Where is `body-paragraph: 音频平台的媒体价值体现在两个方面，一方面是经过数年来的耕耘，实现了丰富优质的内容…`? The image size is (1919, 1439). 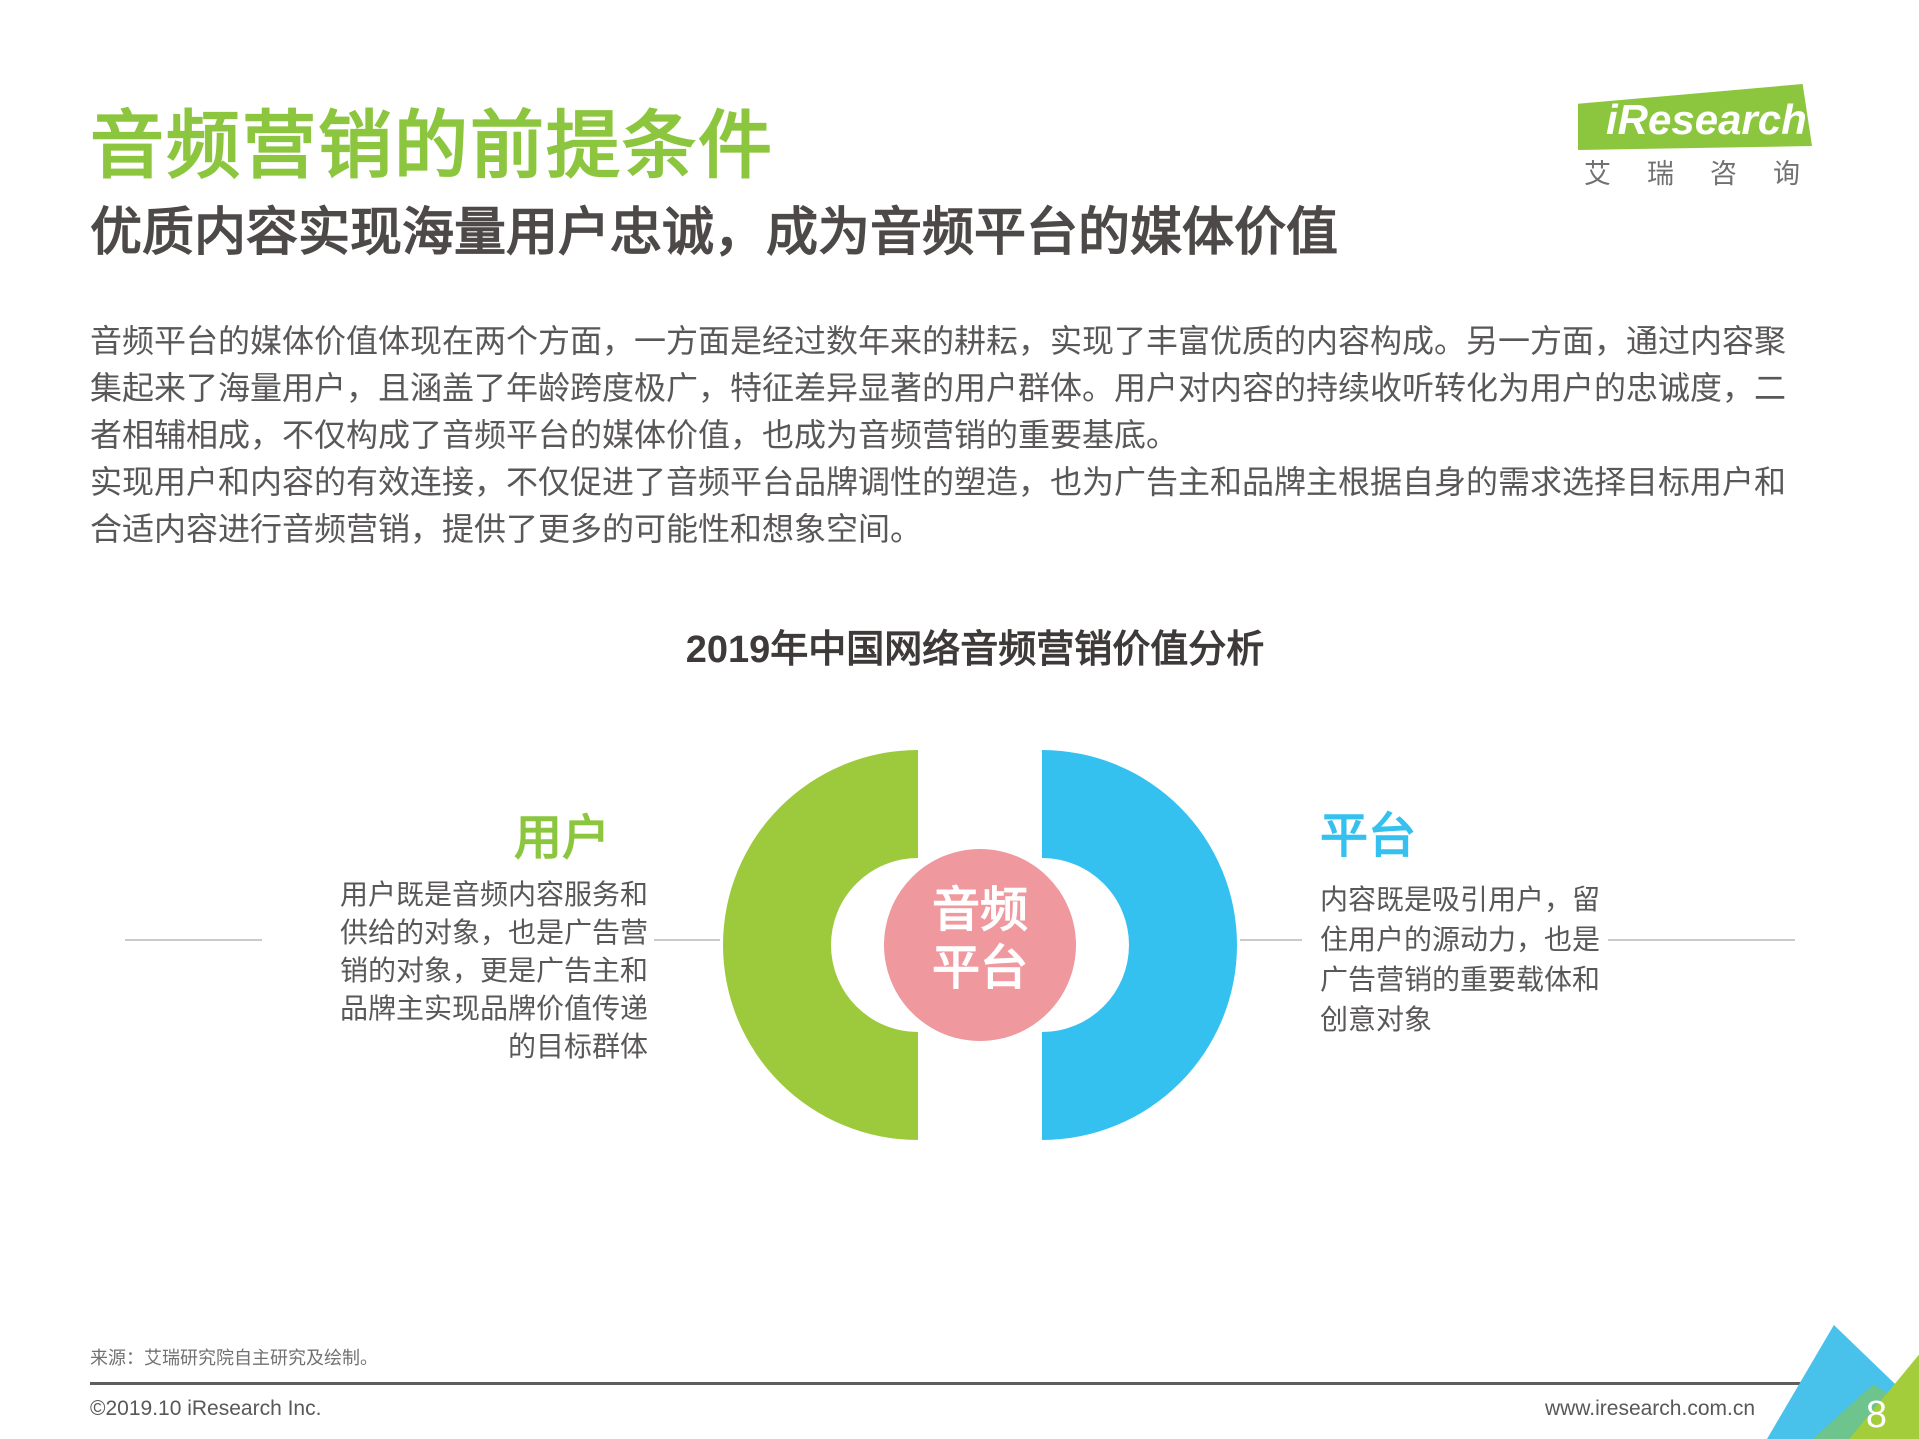 body-paragraph: 音频平台的媒体价值体现在两个方面，一方面是经过数年来的耕耘，实现了丰富优质的内容… is located at coordinates (938, 435).